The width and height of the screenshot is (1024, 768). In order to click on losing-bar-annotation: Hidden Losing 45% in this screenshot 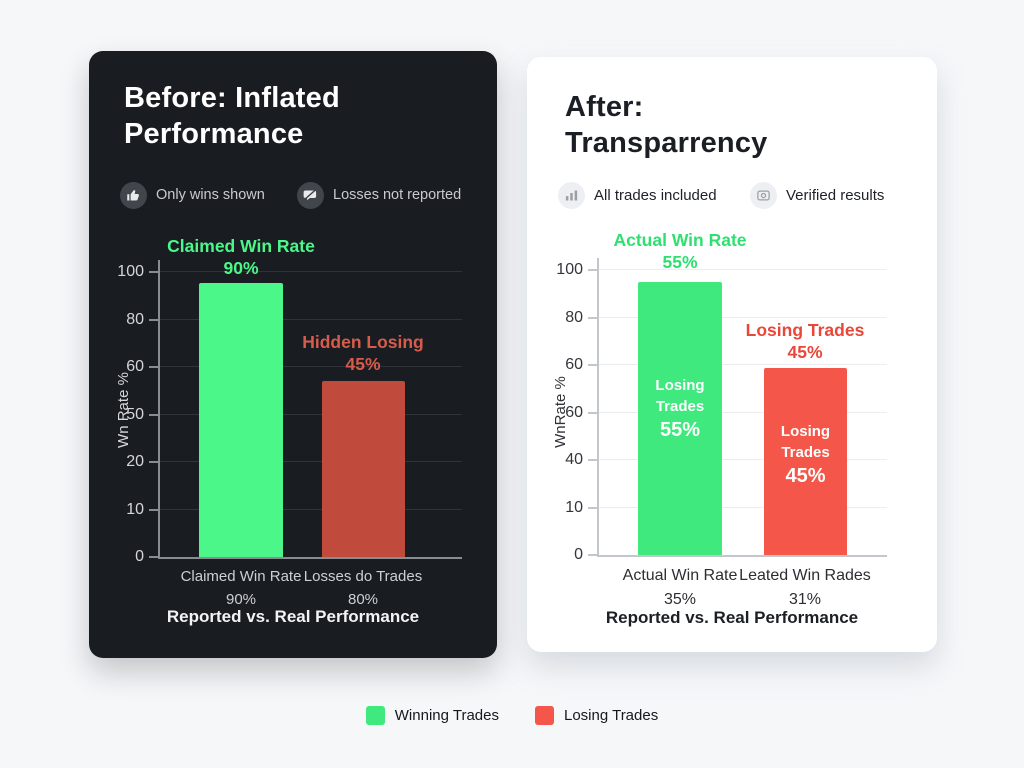, I will do `click(363, 353)`.